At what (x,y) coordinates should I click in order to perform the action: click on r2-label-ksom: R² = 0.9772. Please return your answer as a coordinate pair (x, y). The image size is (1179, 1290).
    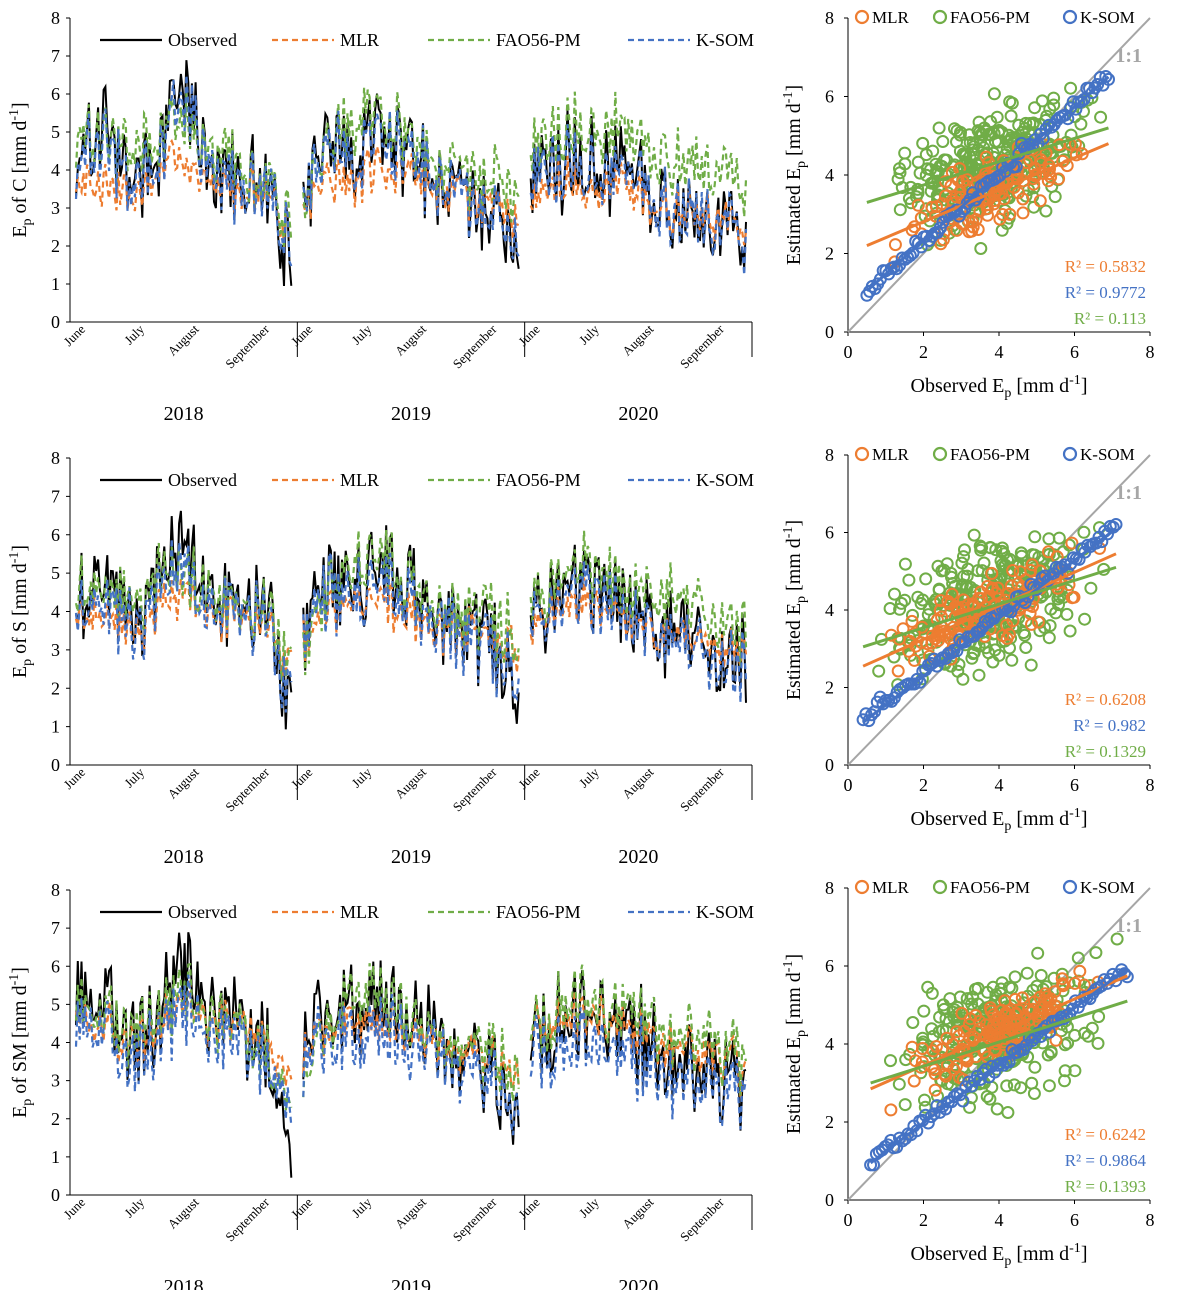
    Looking at the image, I should click on (1105, 292).